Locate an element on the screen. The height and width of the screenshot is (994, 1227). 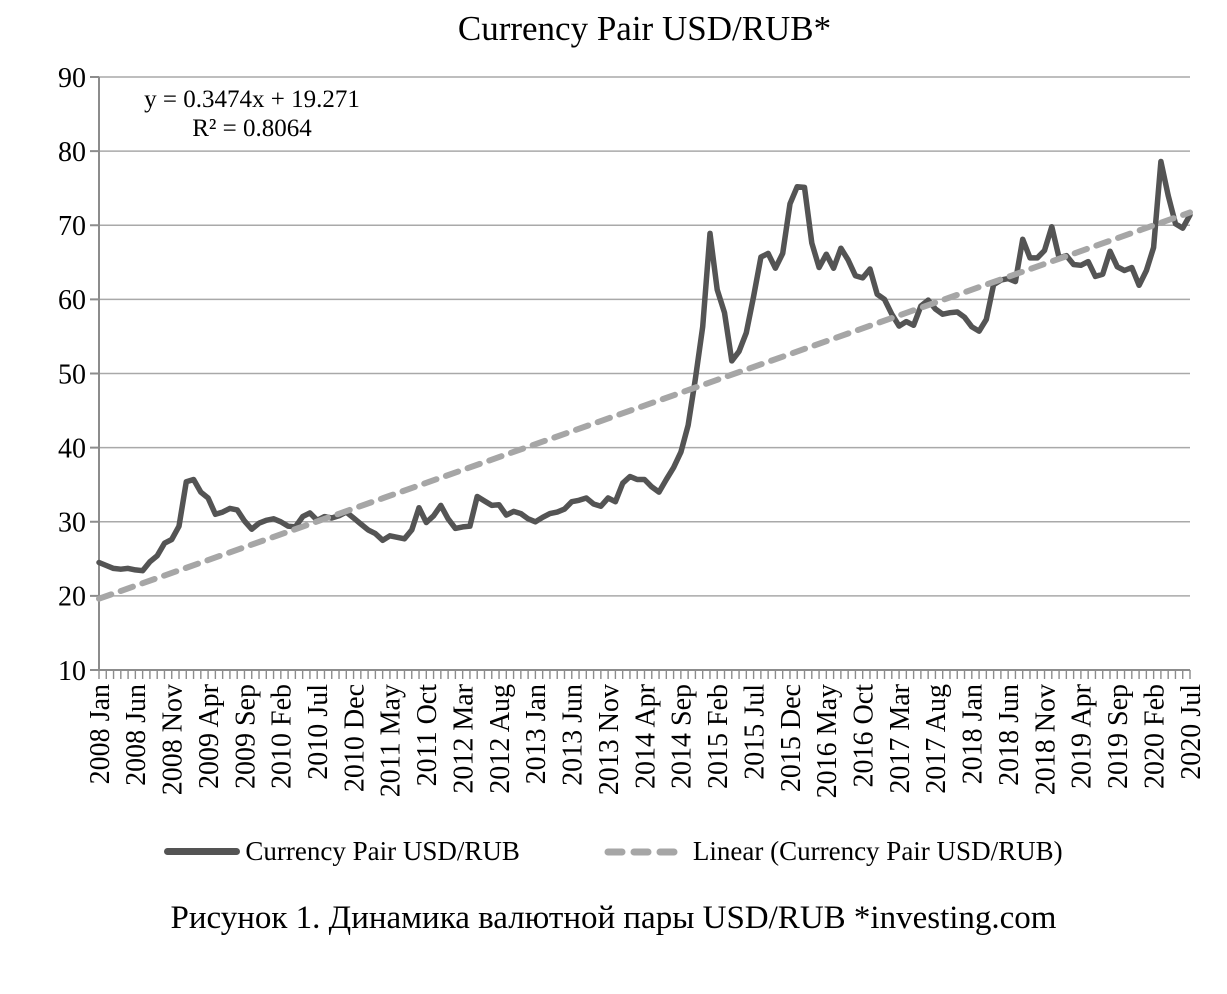
x-tick-label: 2013 Nov is located at coordinates (609, 739).